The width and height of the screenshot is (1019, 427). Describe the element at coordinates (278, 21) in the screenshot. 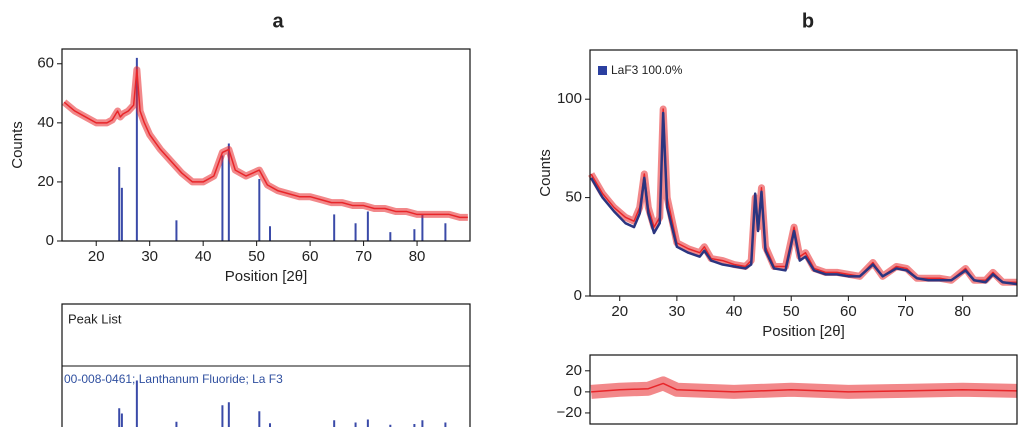

I see `panel-title: a` at that location.